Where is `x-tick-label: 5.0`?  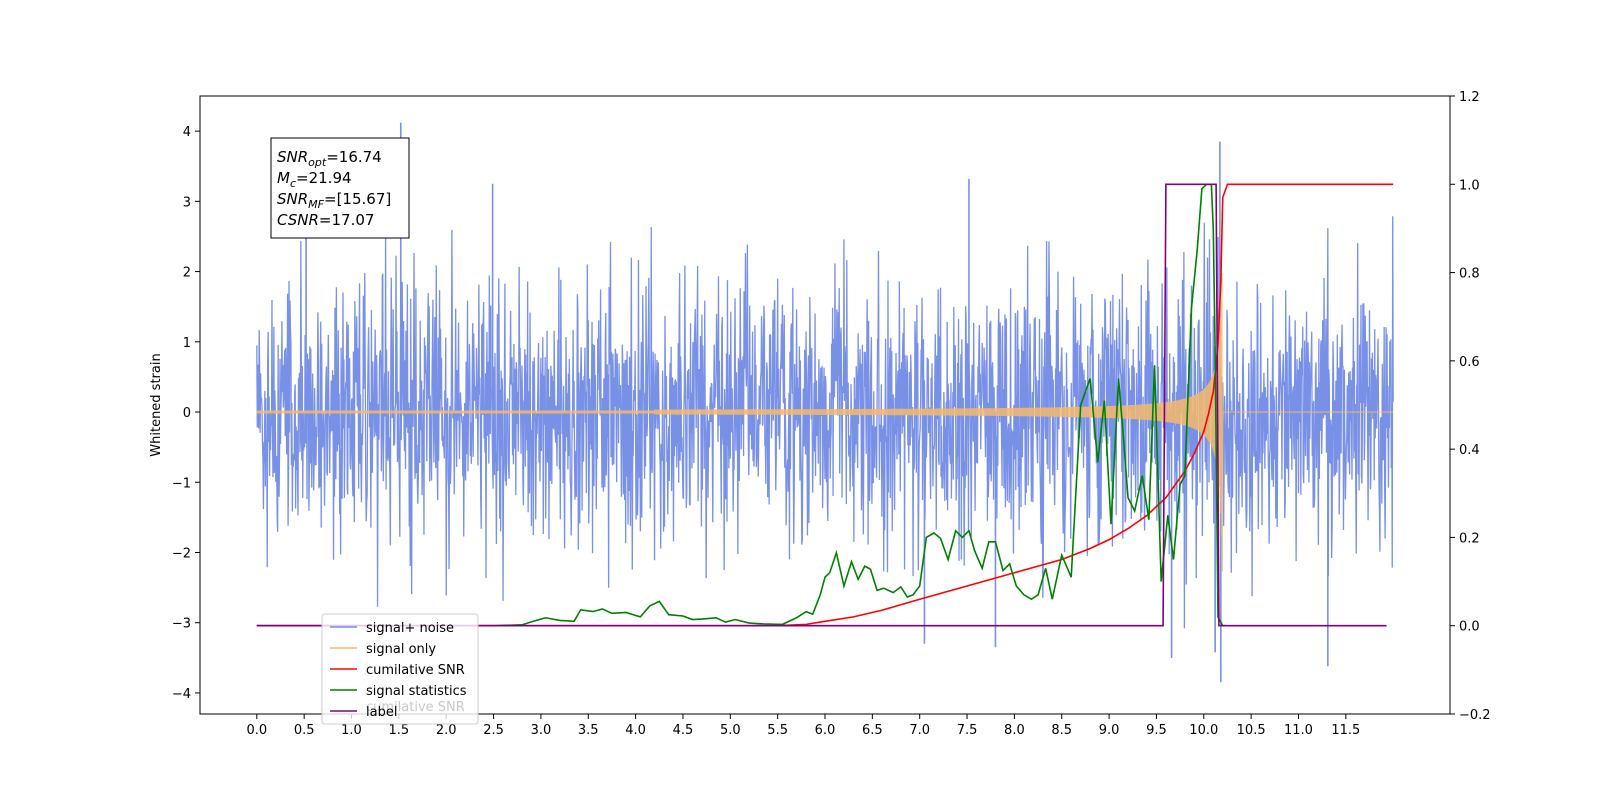 x-tick-label: 5.0 is located at coordinates (730, 730).